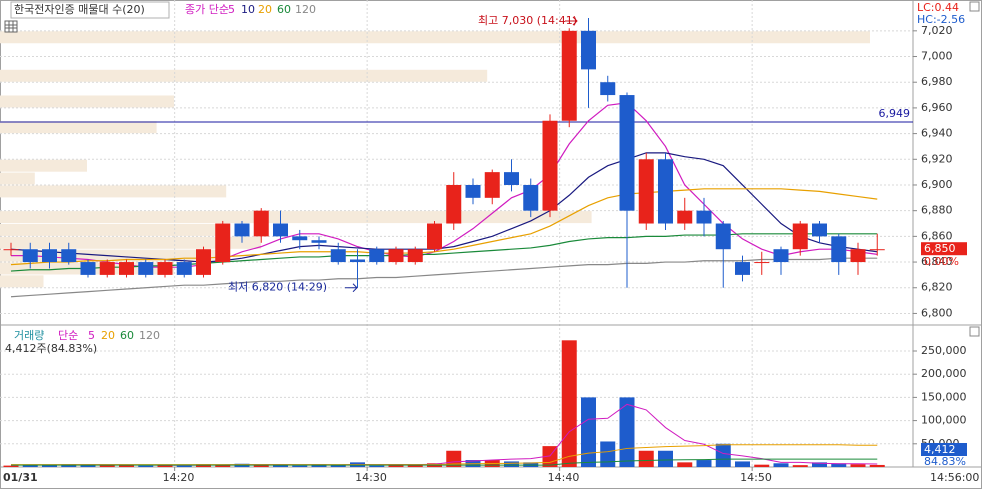  Describe the element at coordinates (937, 158) in the screenshot. I see `y-tick-label: 6,920` at that location.